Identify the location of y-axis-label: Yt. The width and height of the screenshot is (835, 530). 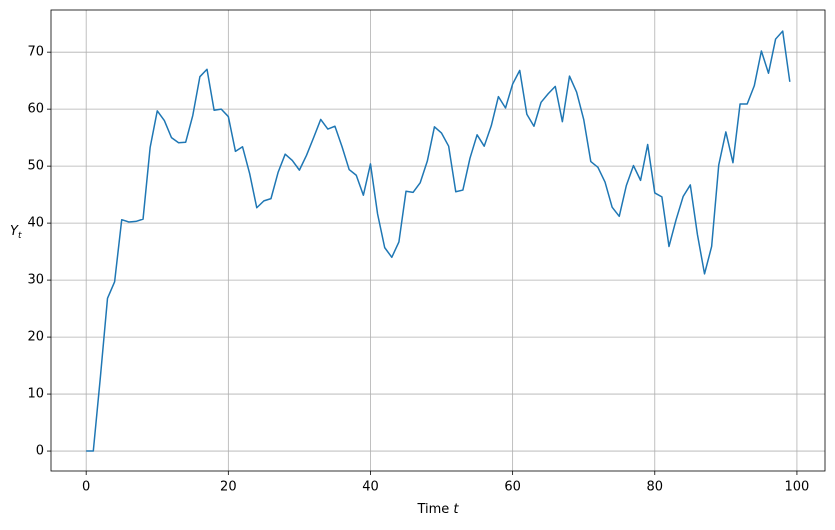
(16, 232).